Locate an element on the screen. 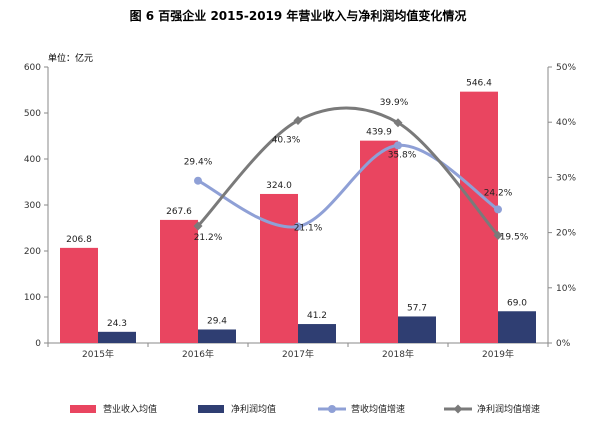 This screenshot has height=427, width=596. line-value-label: 35.8% is located at coordinates (402, 155).